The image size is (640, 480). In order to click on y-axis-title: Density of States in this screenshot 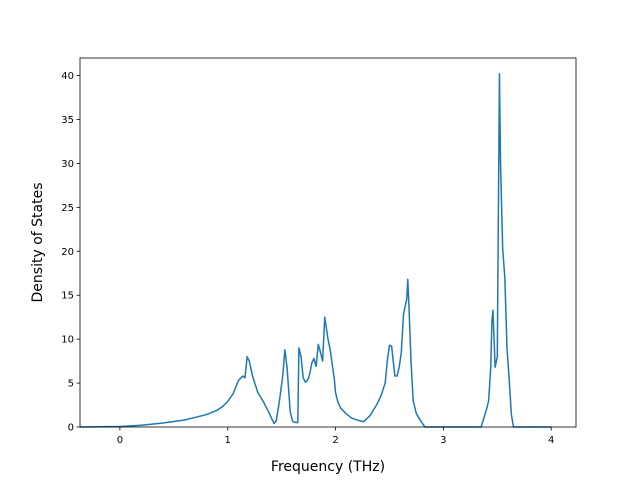, I will do `click(38, 243)`.